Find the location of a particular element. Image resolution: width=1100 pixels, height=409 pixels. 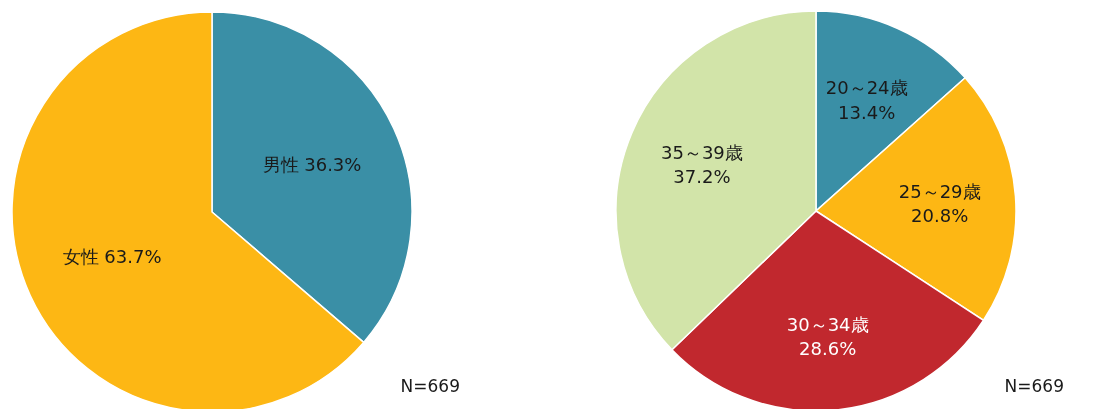

slice-label: 35～39歳 is located at coordinates (701, 152).